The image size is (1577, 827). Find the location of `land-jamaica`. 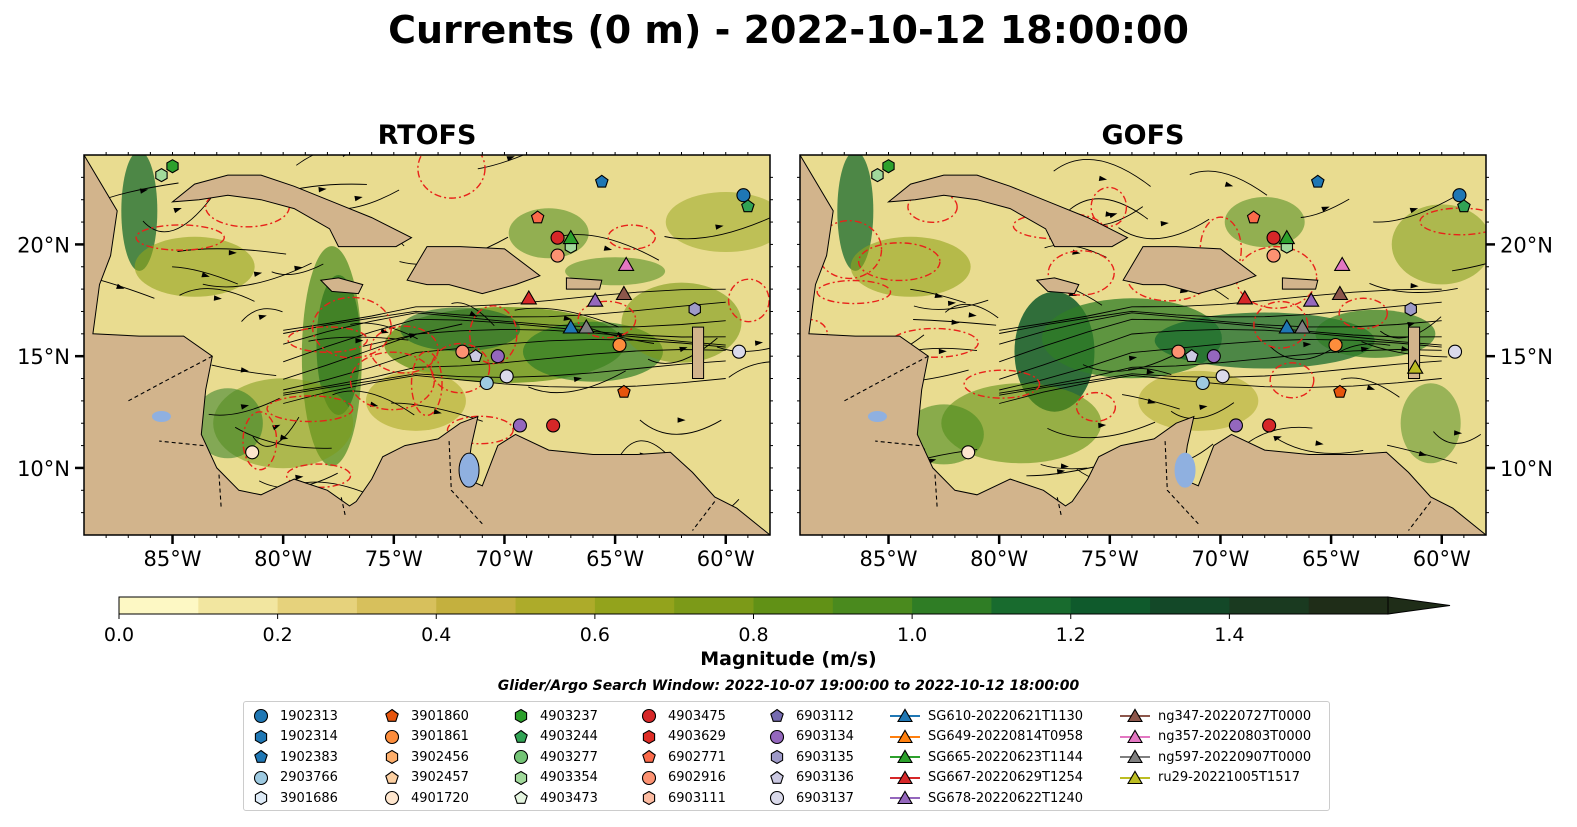

land-jamaica is located at coordinates (1057, 286).